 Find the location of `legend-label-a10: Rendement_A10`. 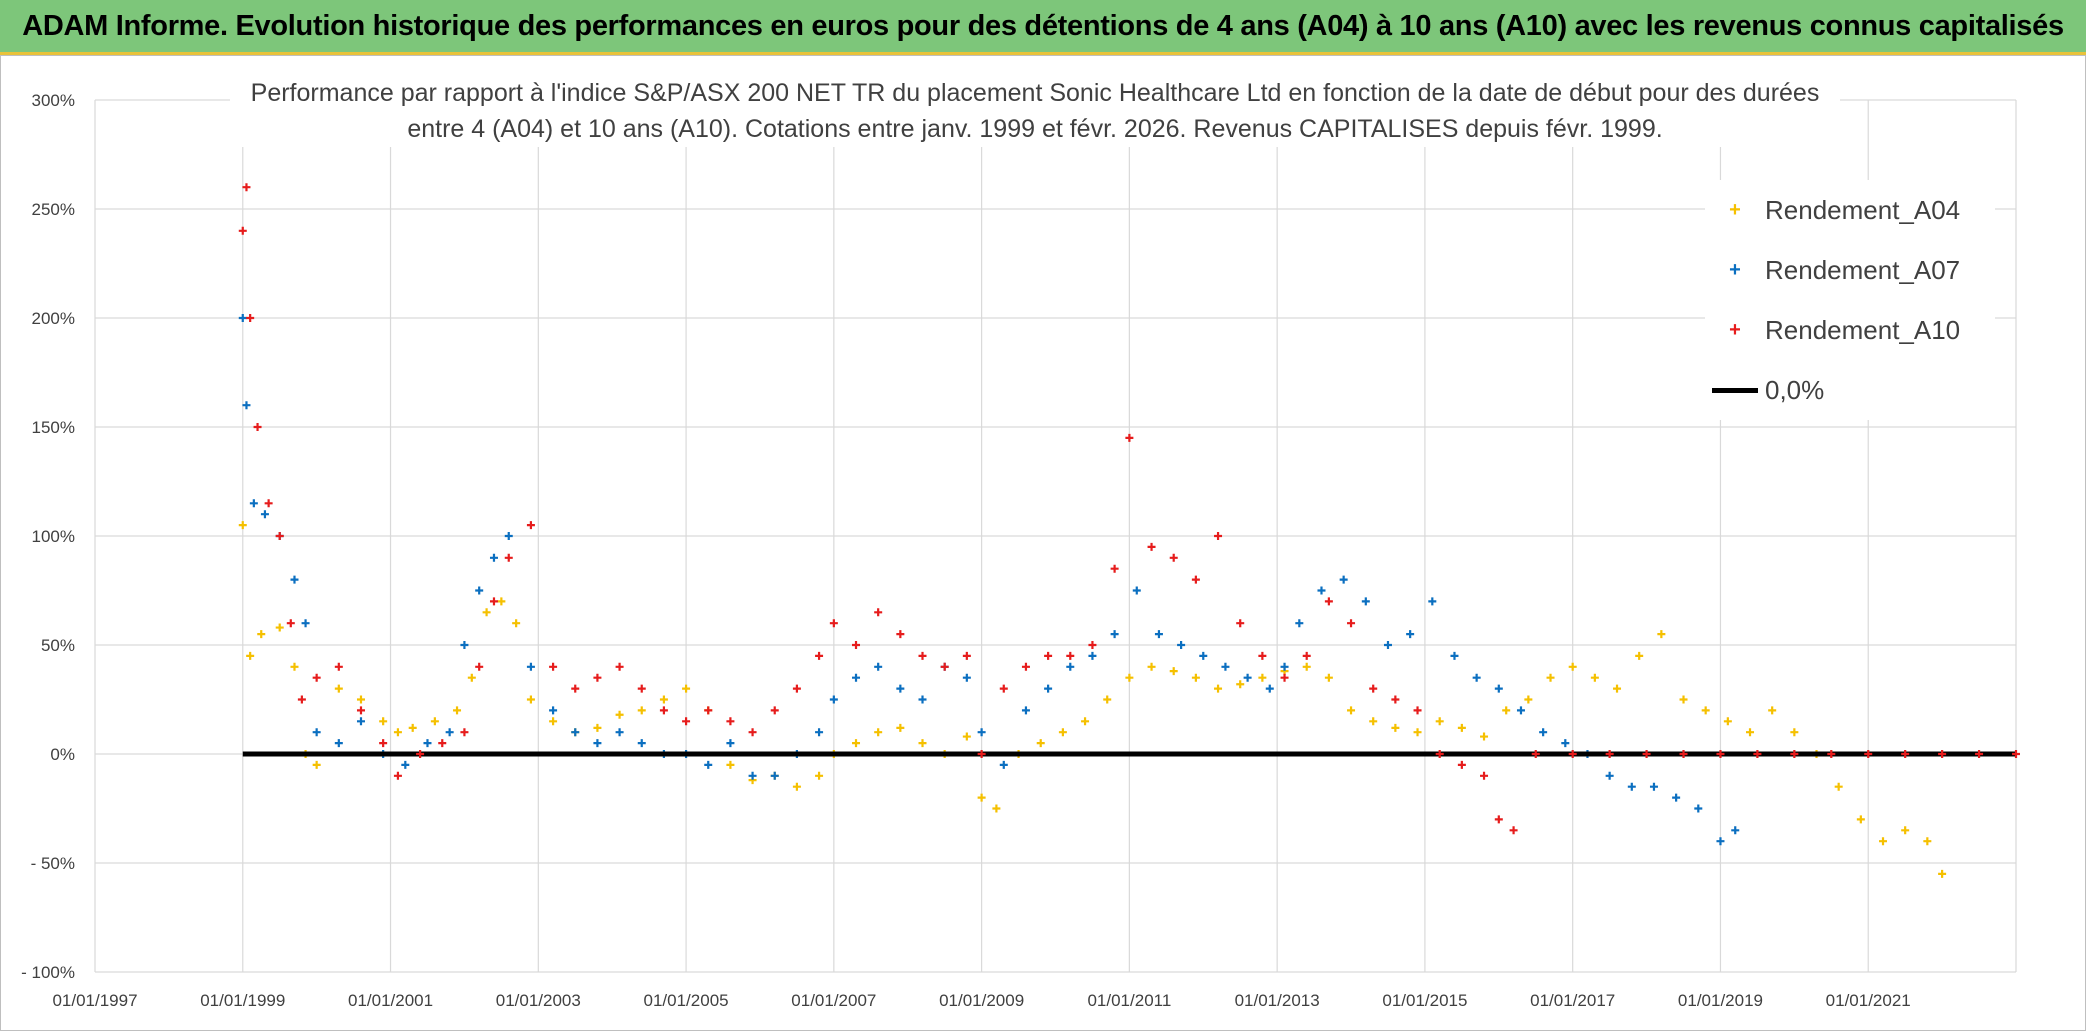

legend-label-a10: Rendement_A10 is located at coordinates (1863, 329).